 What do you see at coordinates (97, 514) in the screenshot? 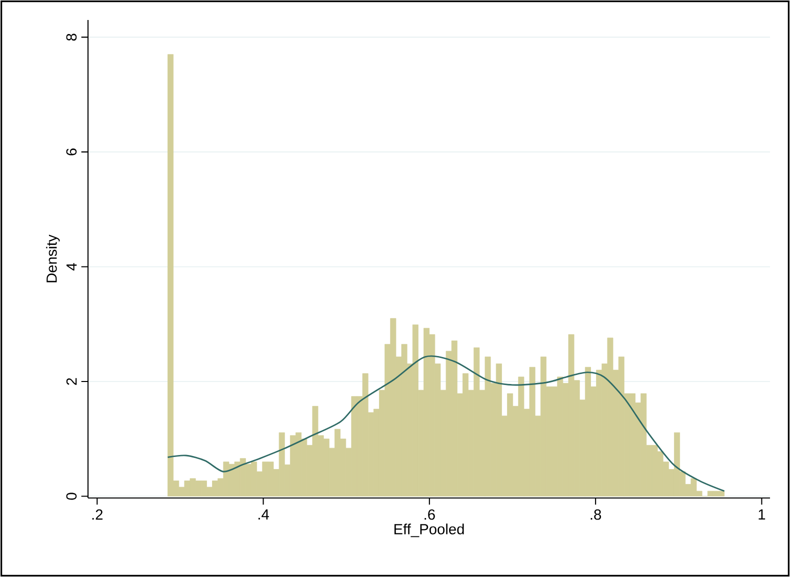
I see `x-tick-label: .2` at bounding box center [97, 514].